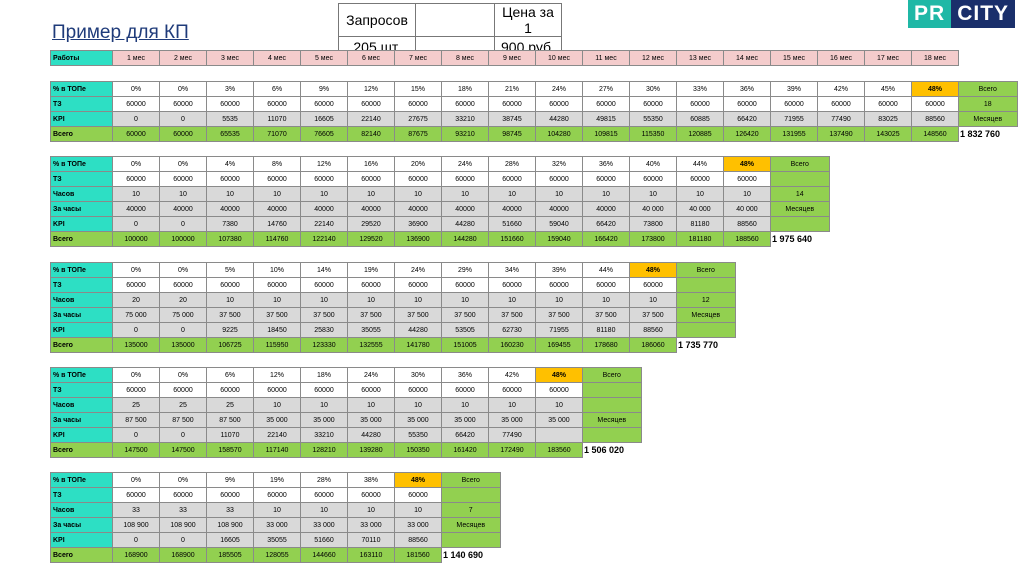 Image resolution: width=1024 pixels, height=574 pixels. Describe the element at coordinates (512, 450) in the screenshot. I see `total-cell: 172490` at that location.